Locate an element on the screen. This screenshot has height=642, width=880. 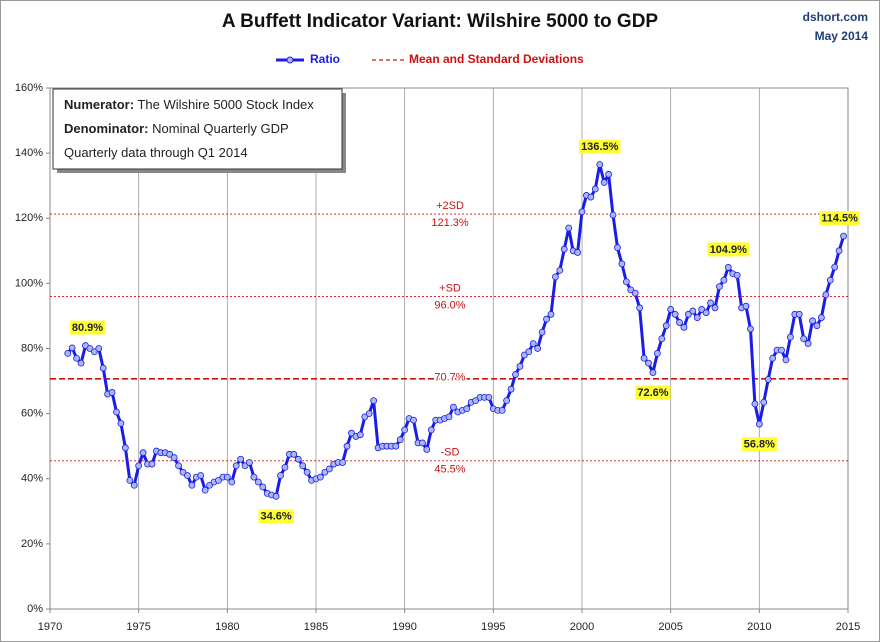
x-tick-label: 2000 is located at coordinates (582, 627).